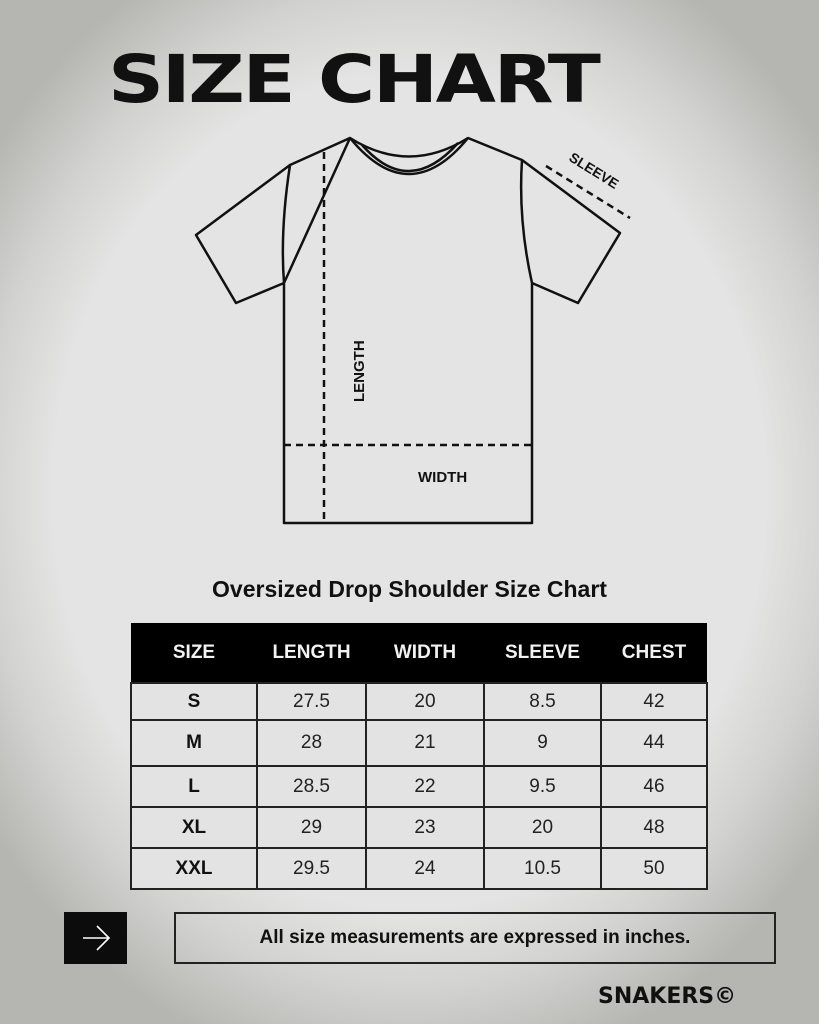 The height and width of the screenshot is (1024, 819). I want to click on chest-cell: 48, so click(654, 827).